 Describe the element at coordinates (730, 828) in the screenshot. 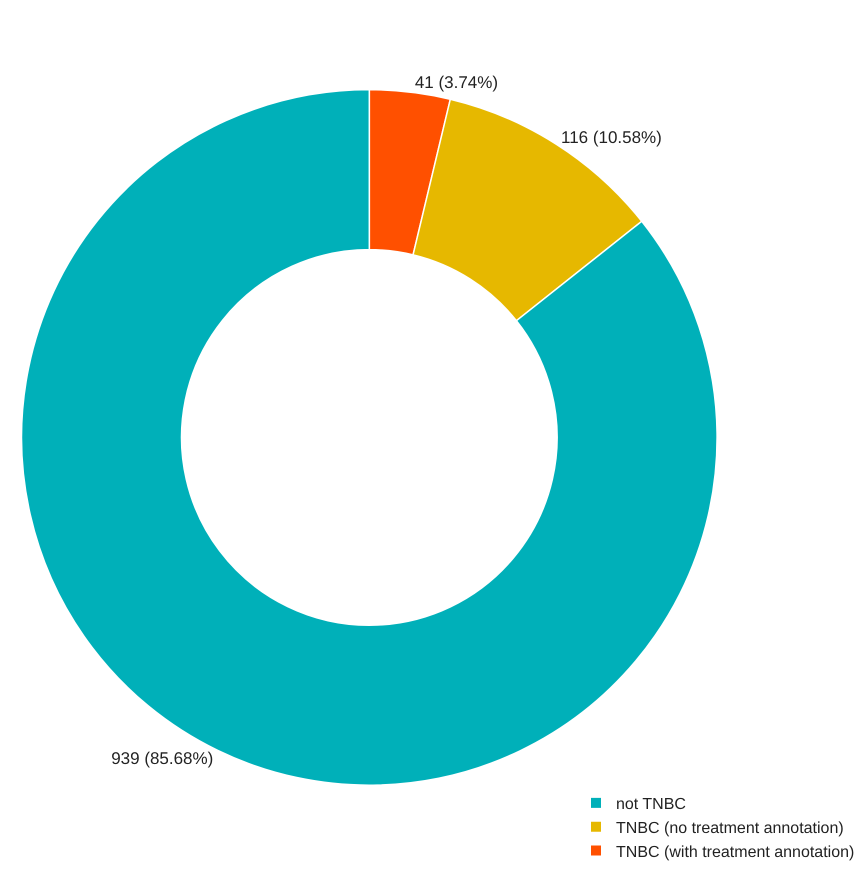

I see `legend-label: TNBC (no treatment annotation)` at that location.